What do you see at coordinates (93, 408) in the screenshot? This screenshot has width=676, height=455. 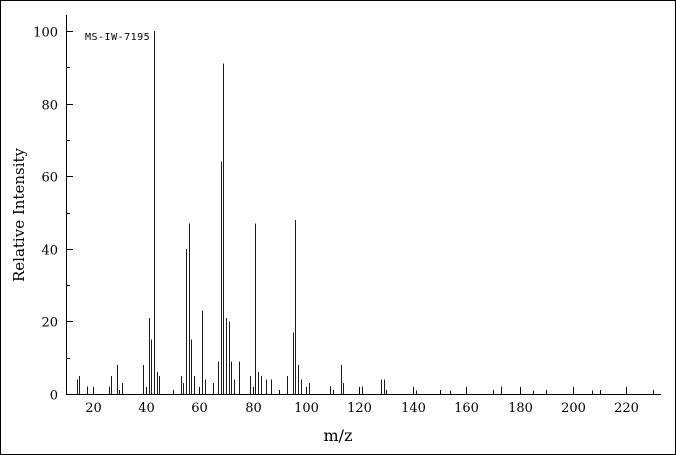 I see `x-tick-label: 20` at bounding box center [93, 408].